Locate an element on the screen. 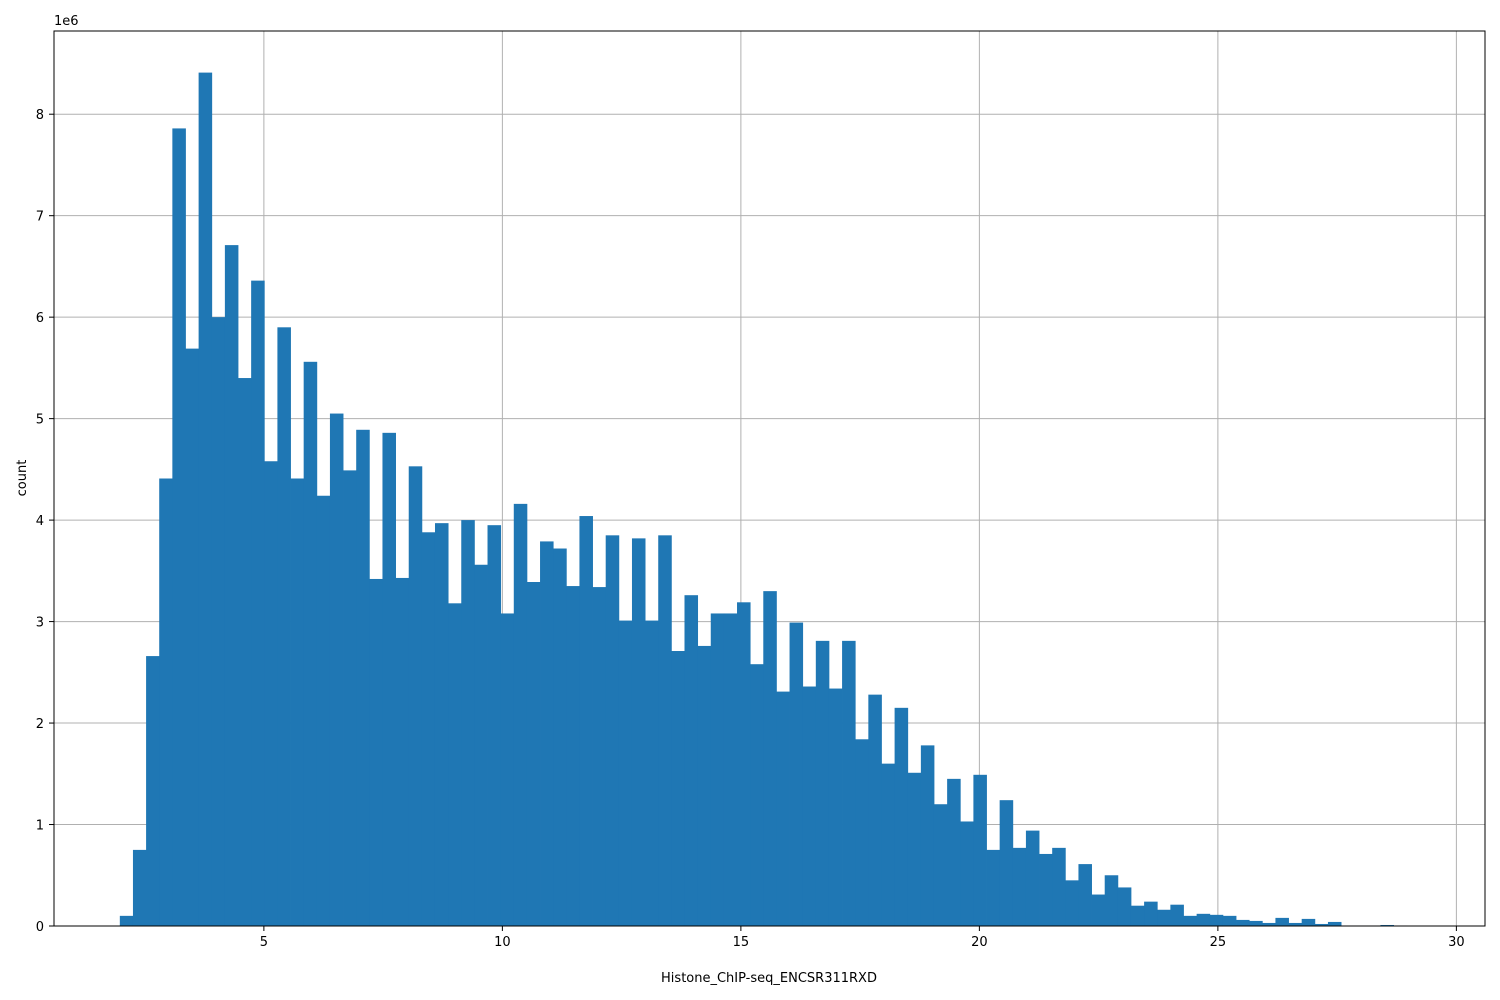  x-tick-label: 20 is located at coordinates (979, 942).